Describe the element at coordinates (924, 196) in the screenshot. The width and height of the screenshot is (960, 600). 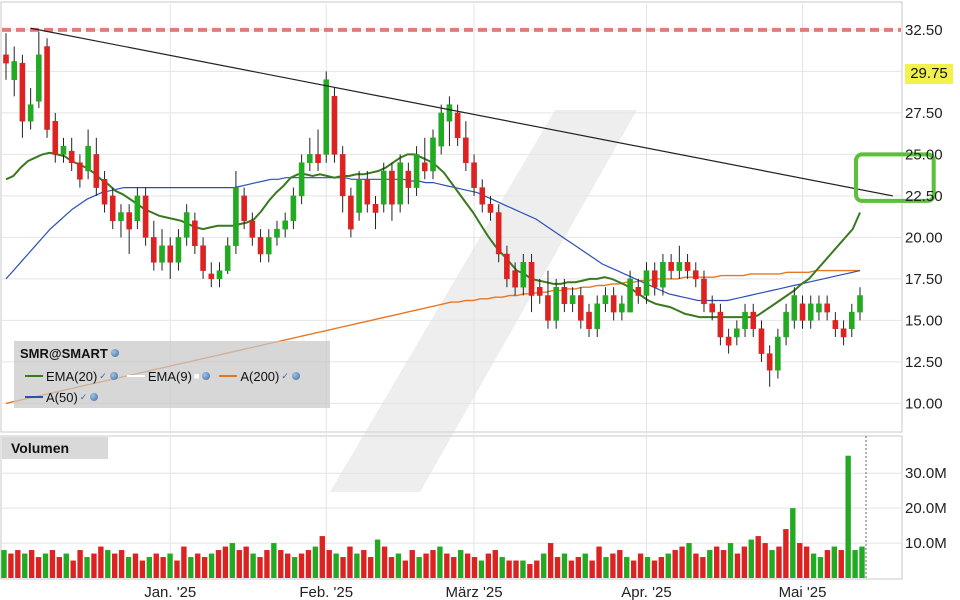
I see `price-tick-label: 22.50` at that location.